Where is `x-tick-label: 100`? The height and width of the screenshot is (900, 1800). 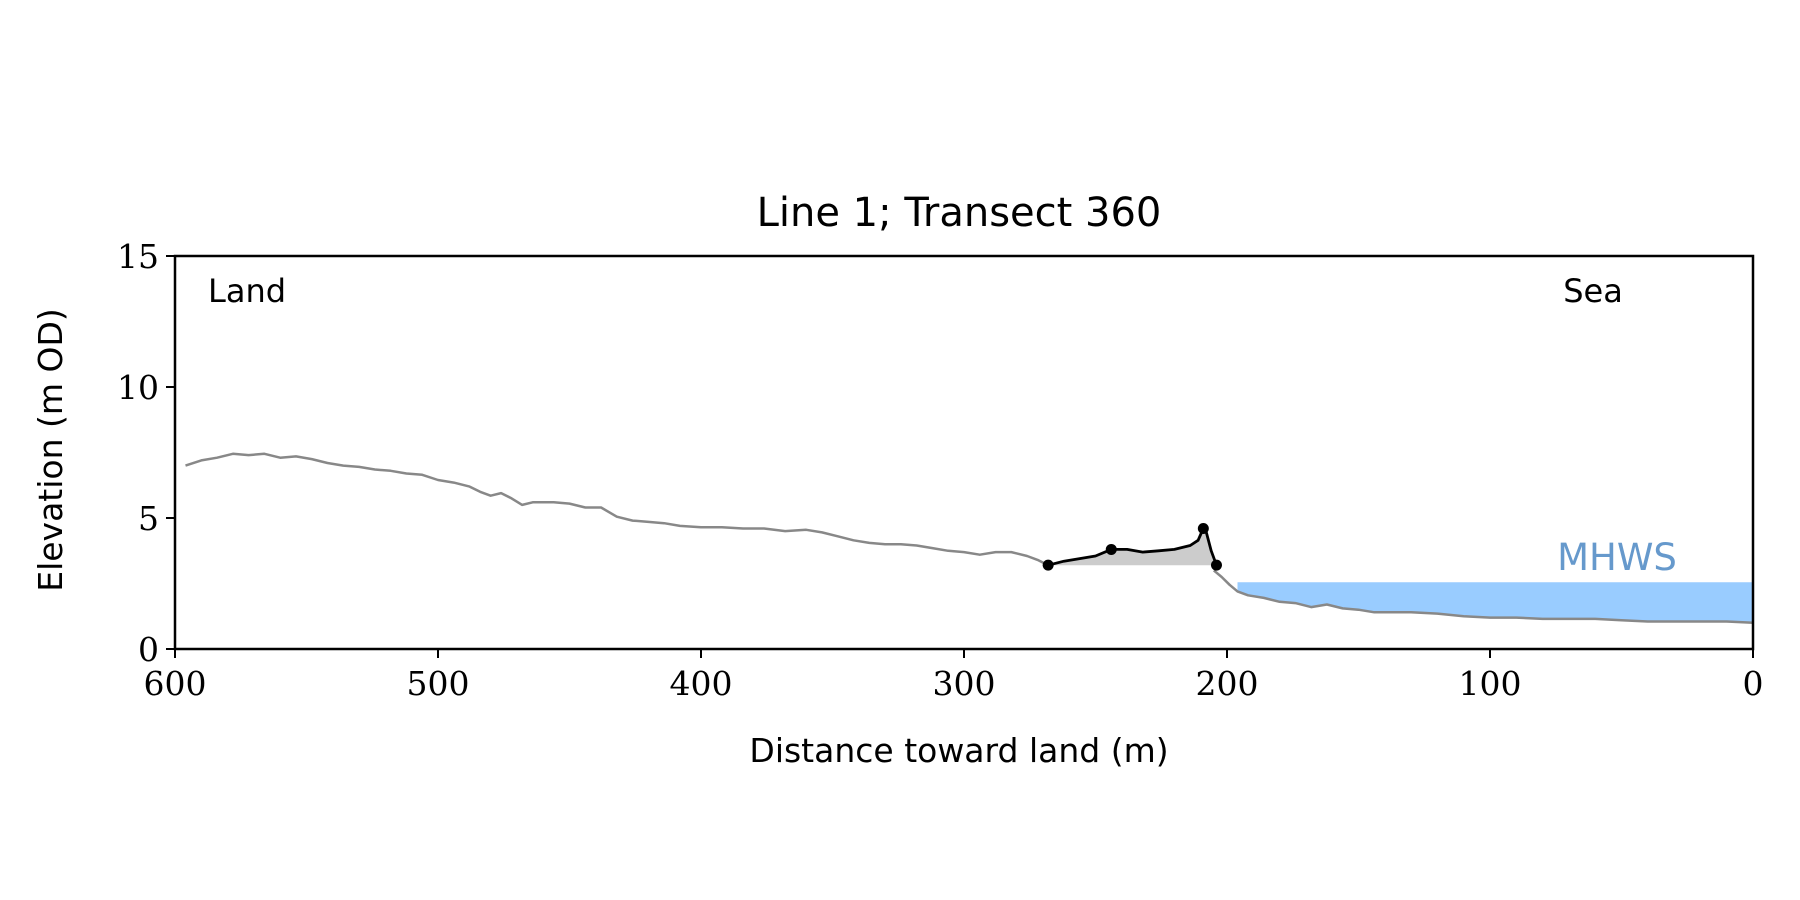 x-tick-label: 100 is located at coordinates (1490, 683).